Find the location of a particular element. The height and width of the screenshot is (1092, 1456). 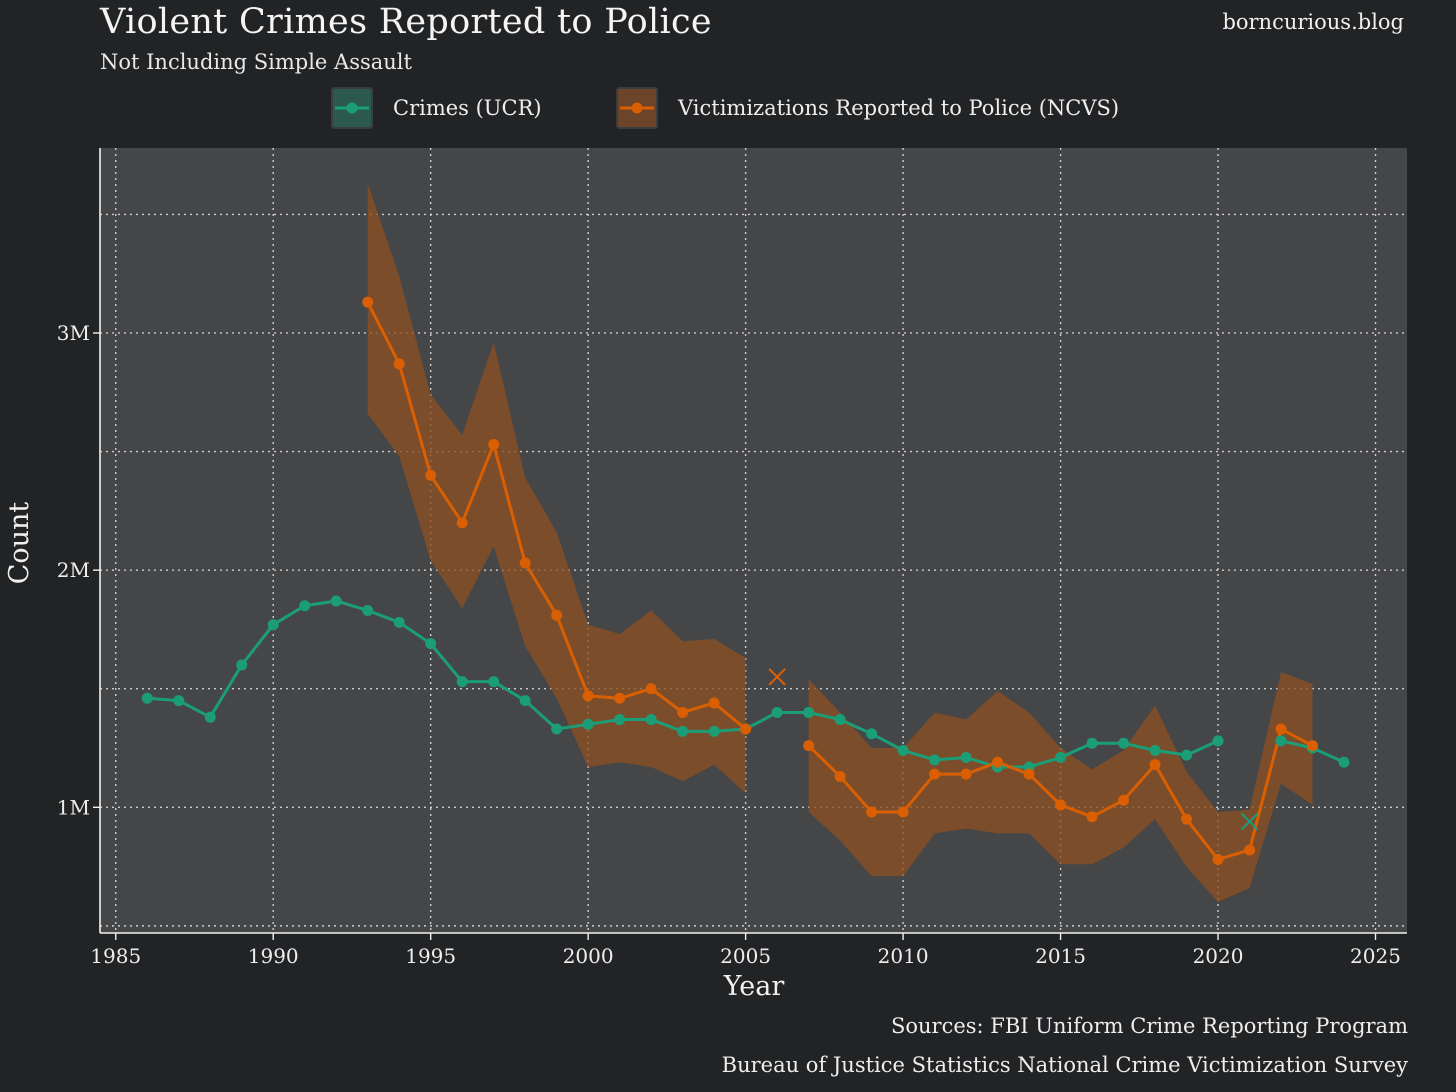

point-ncvs-1996 is located at coordinates (462, 523).